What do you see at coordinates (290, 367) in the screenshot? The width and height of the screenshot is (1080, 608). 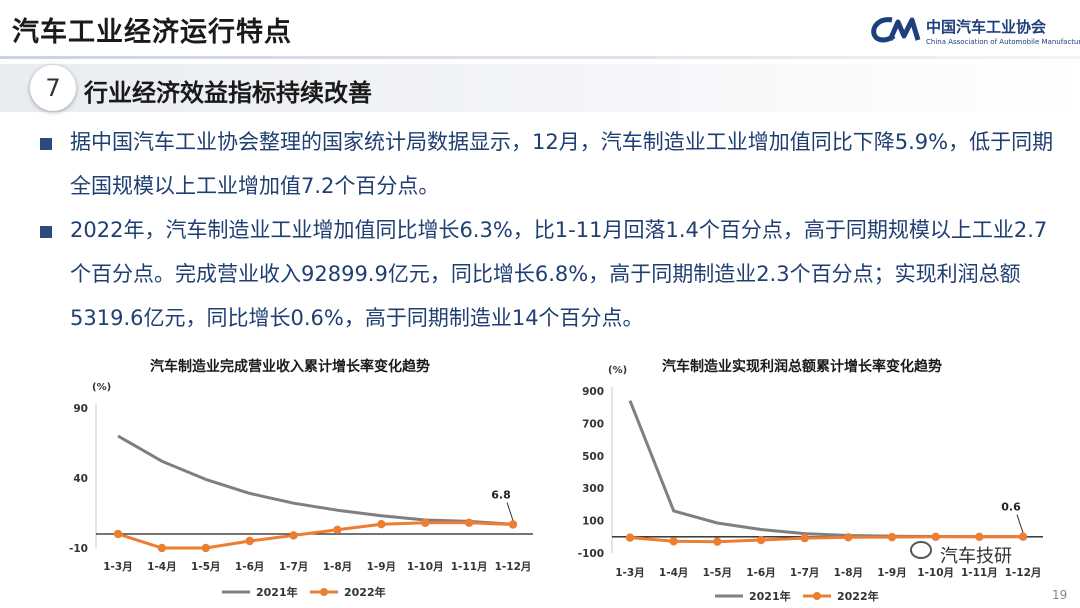 I see `chart-1-title: 汽车制造业完成营业收入累计增长率变化趋势` at bounding box center [290, 367].